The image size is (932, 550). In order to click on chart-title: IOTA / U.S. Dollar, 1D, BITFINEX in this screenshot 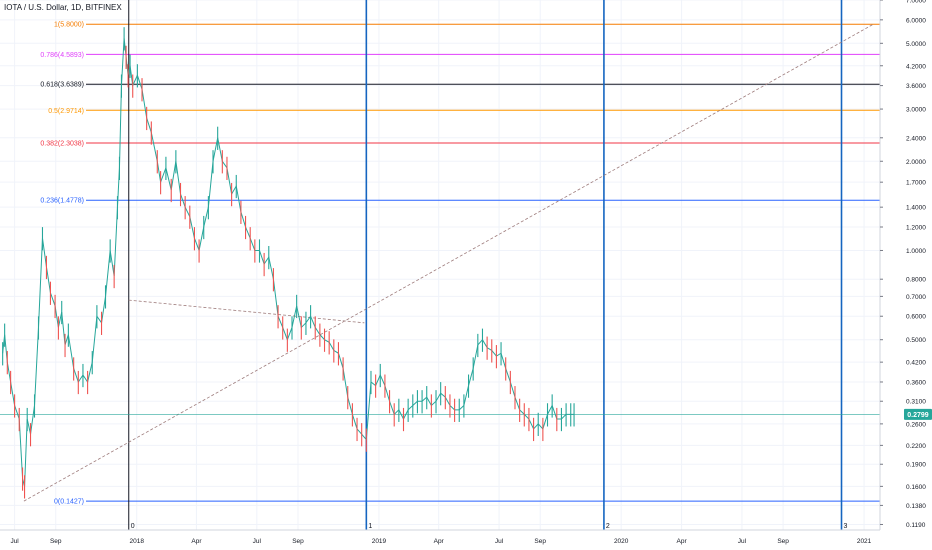, I will do `click(63, 7)`.